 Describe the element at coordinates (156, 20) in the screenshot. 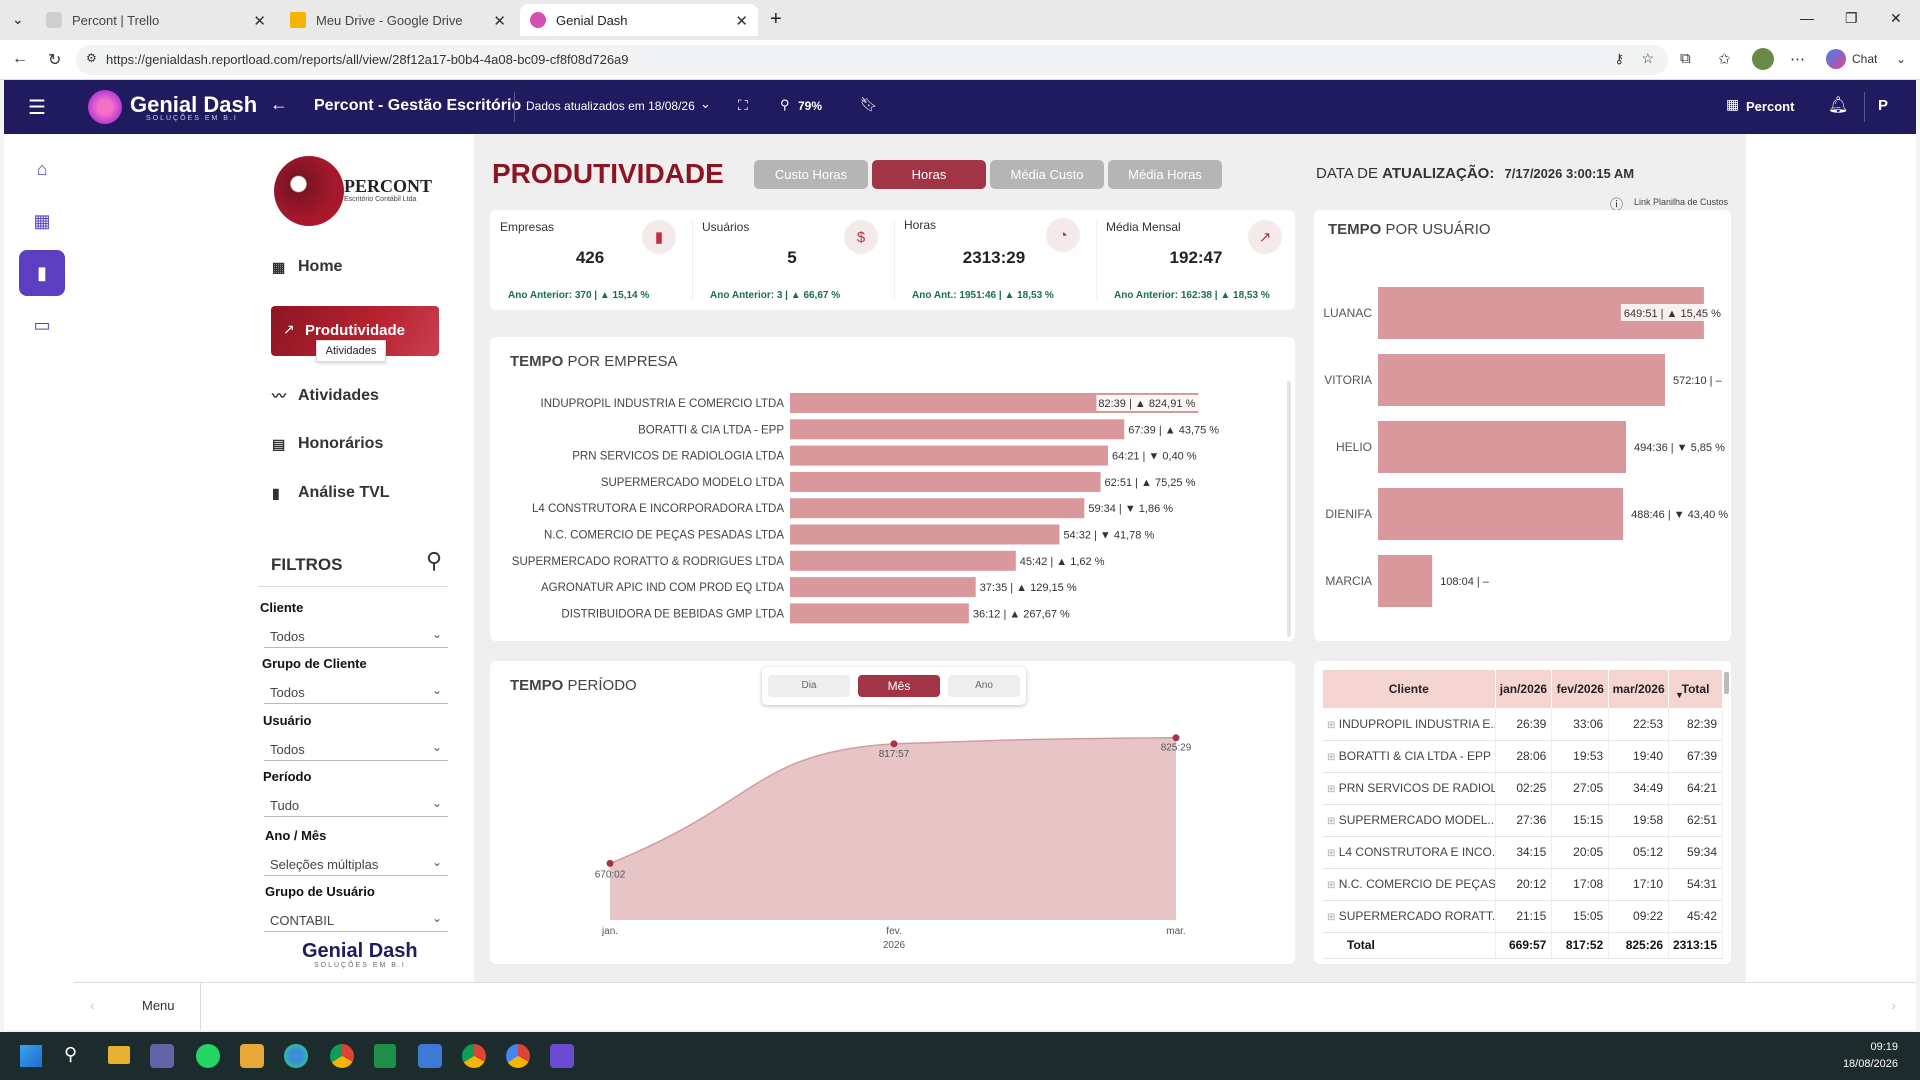

I see `browser-tab-trello: Percont | Trello ✕` at that location.